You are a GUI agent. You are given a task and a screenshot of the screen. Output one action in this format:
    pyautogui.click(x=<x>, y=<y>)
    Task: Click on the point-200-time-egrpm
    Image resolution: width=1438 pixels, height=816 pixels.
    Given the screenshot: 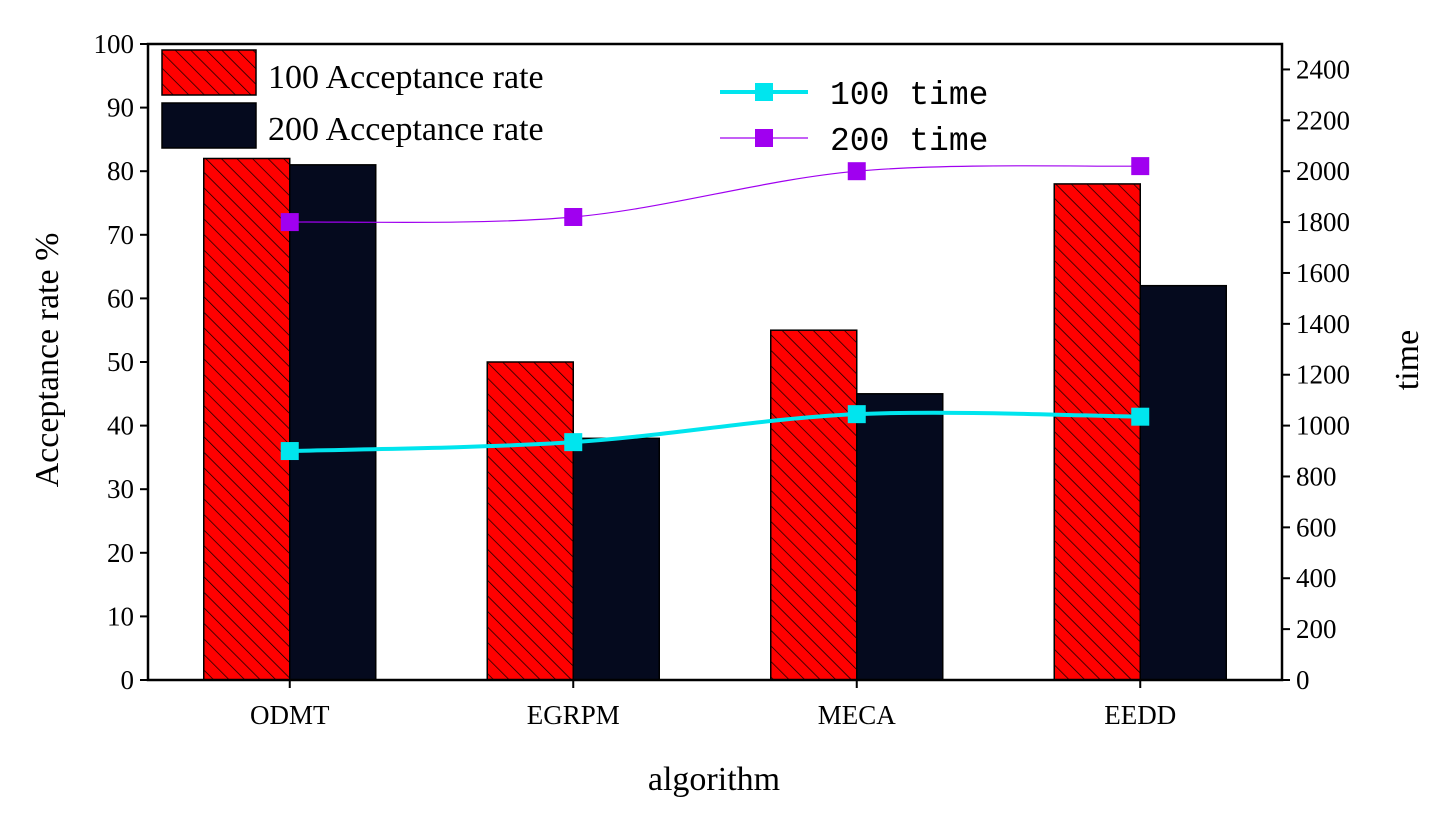 What is the action you would take?
    pyautogui.click(x=573, y=216)
    